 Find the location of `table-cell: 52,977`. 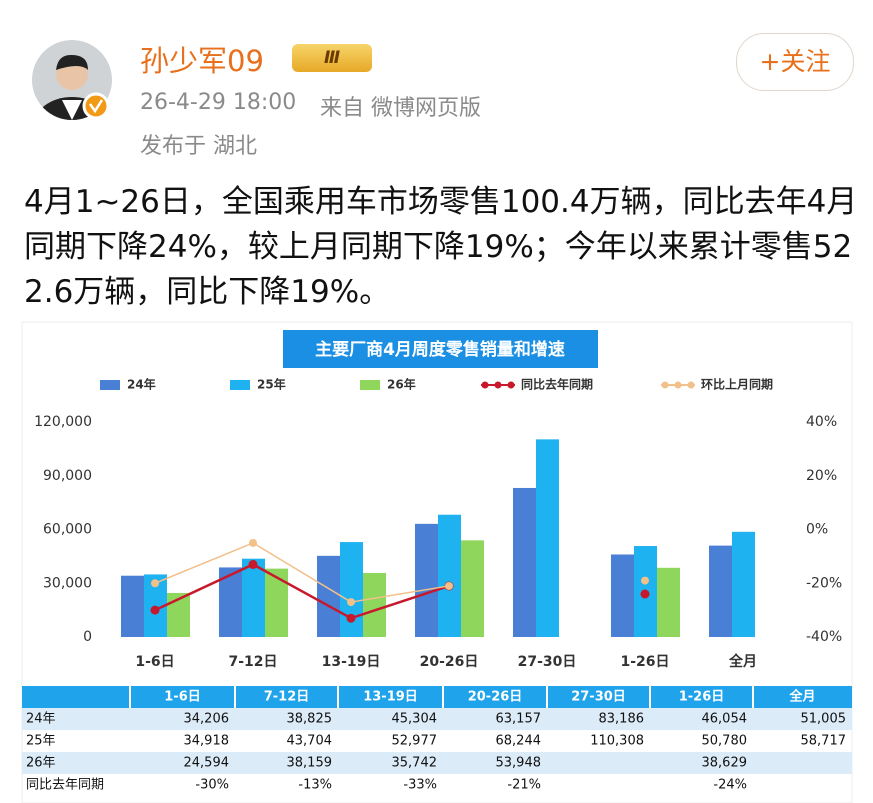

table-cell: 52,977 is located at coordinates (415, 741).